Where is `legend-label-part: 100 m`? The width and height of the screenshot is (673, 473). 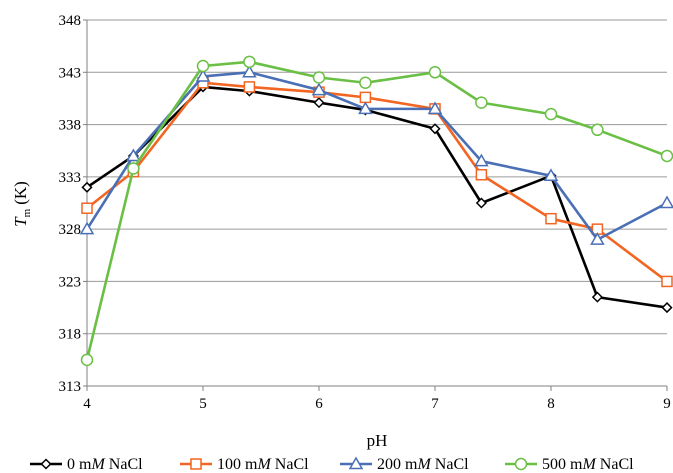 legend-label-part: 100 m is located at coordinates (237, 464).